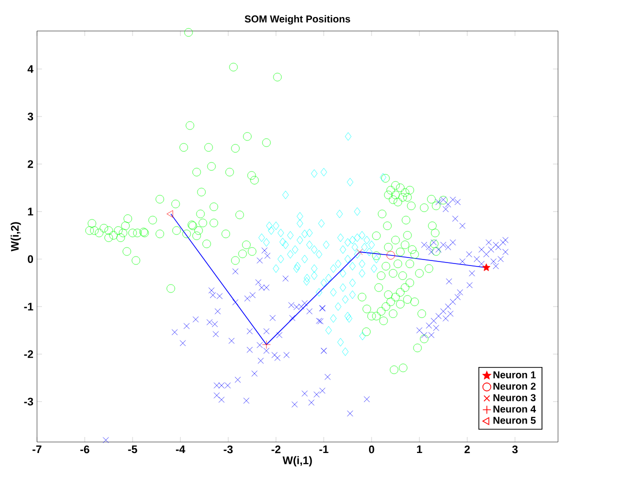  I want to click on y-axis-title: W(i,2), so click(15, 237).